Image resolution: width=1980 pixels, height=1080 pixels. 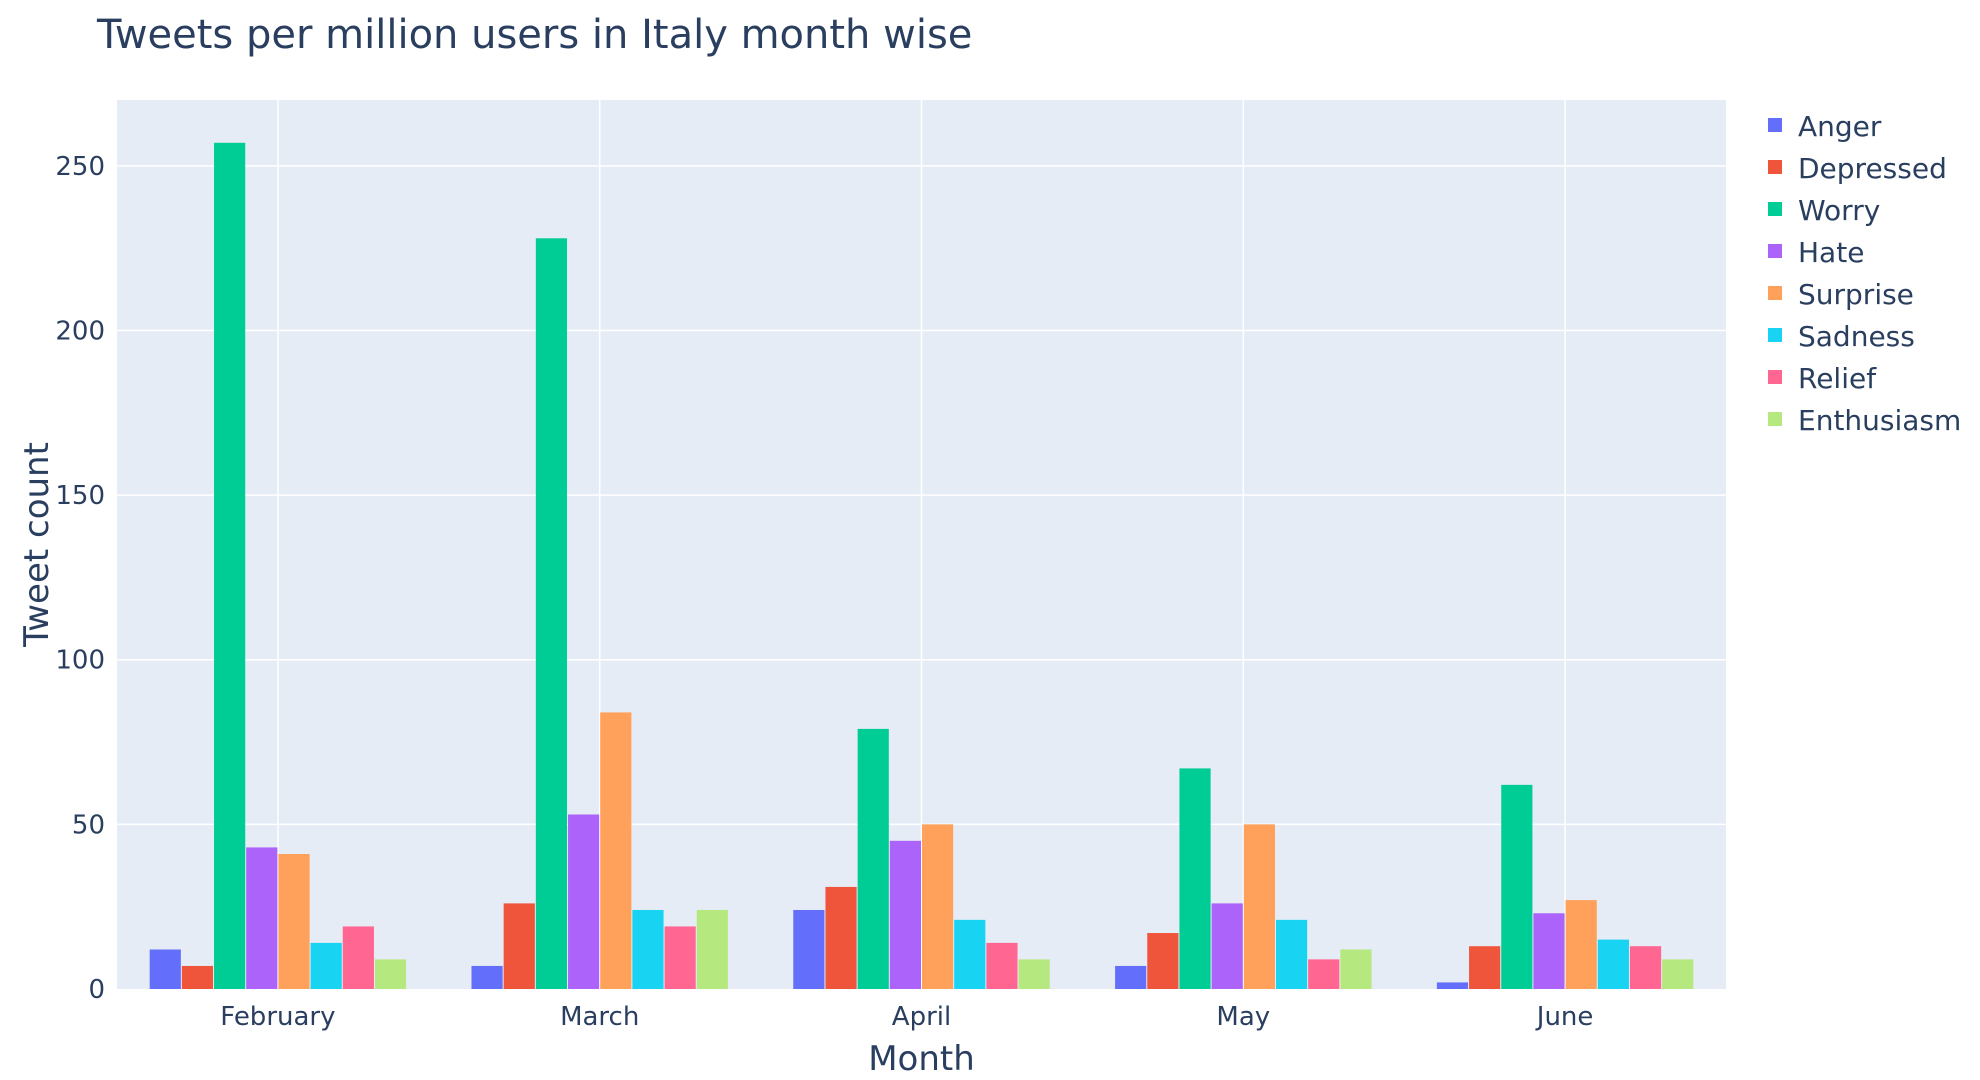 What do you see at coordinates (1840, 126) in the screenshot?
I see `legend-label-anger: Anger` at bounding box center [1840, 126].